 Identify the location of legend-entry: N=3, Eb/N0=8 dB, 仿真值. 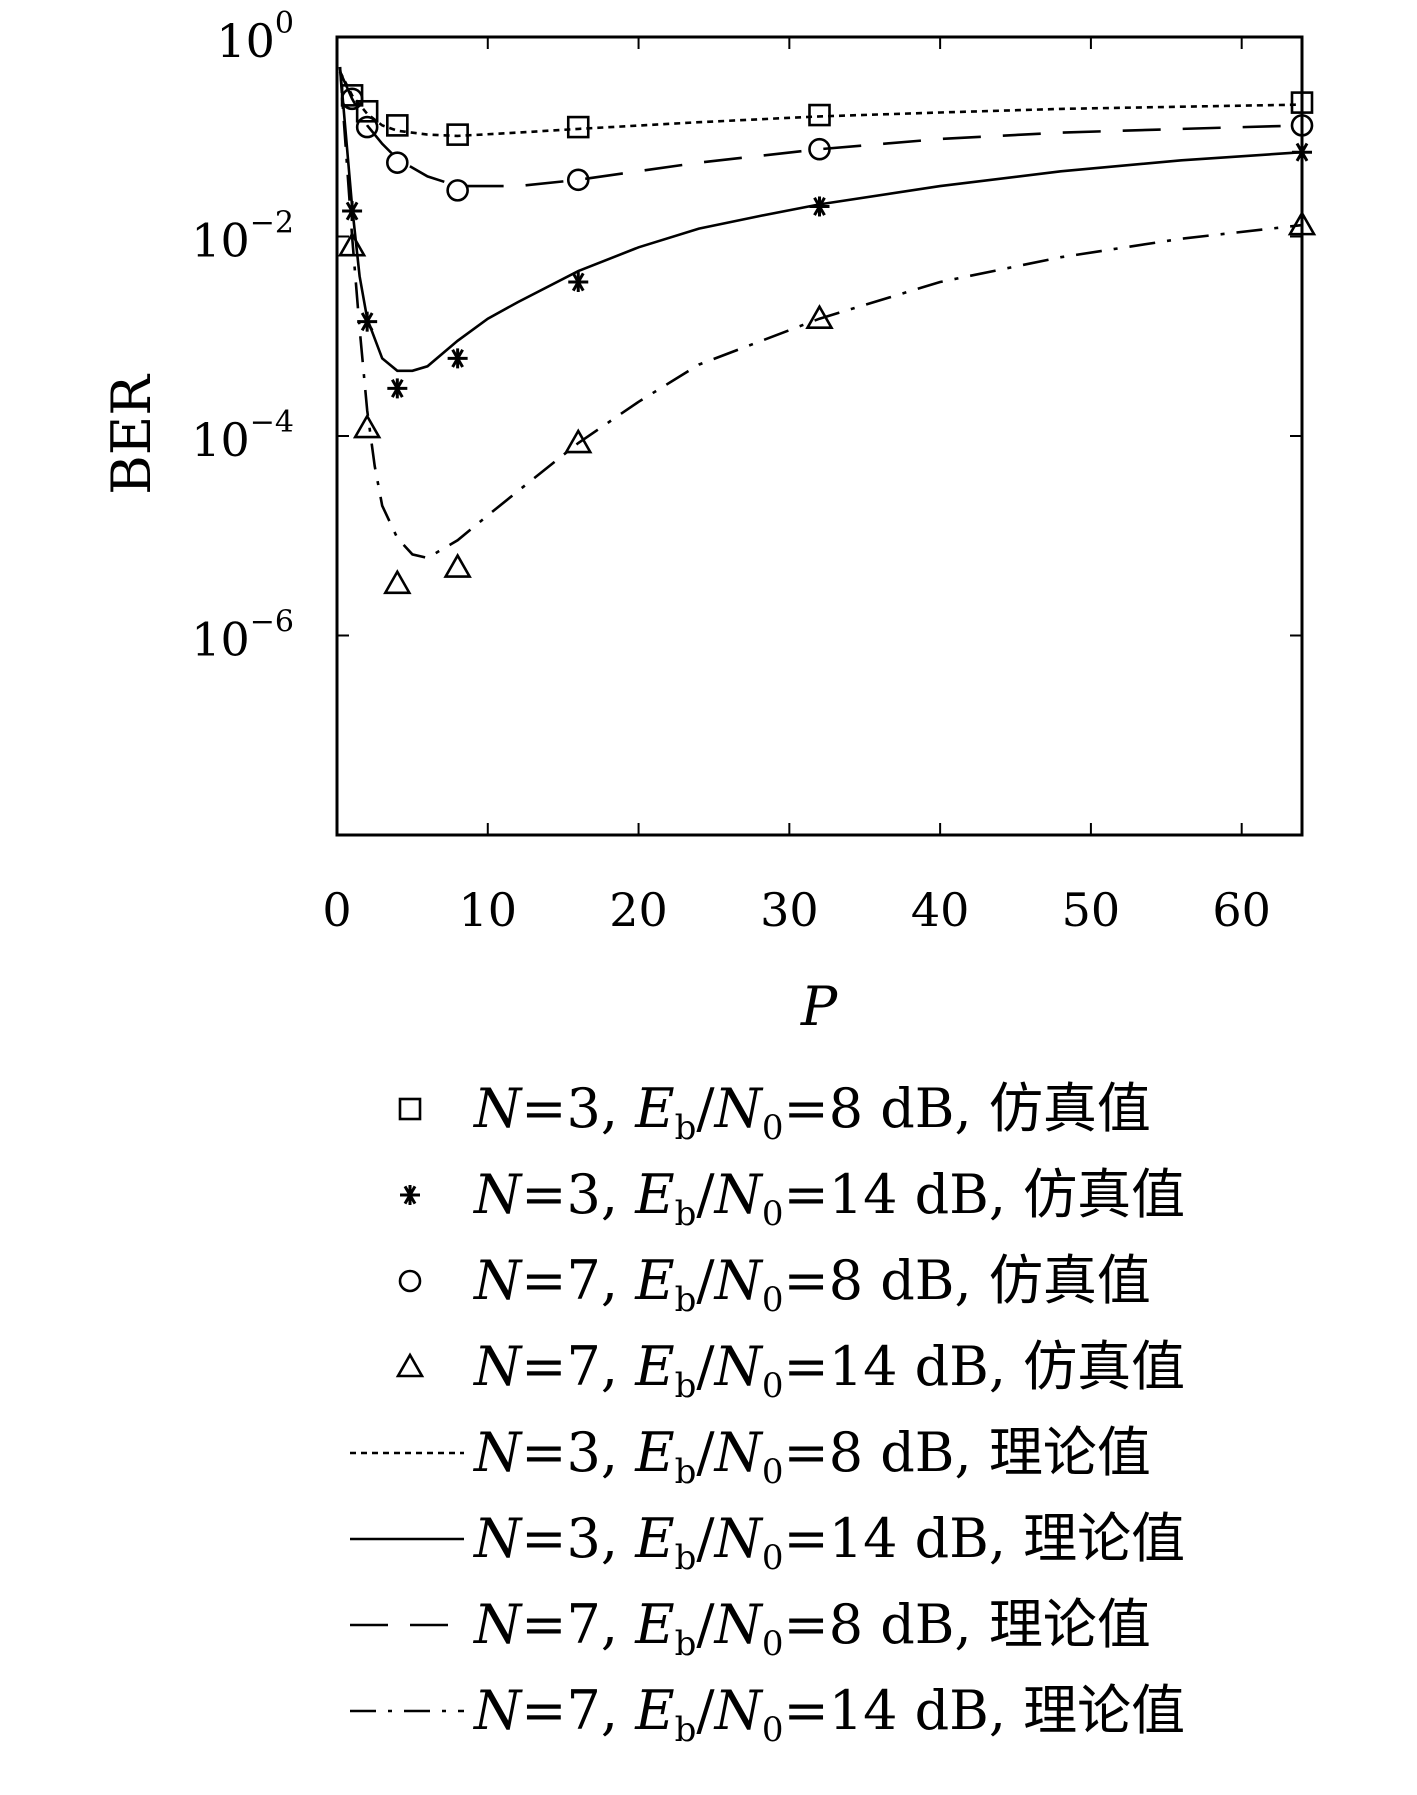
(774, 1112).